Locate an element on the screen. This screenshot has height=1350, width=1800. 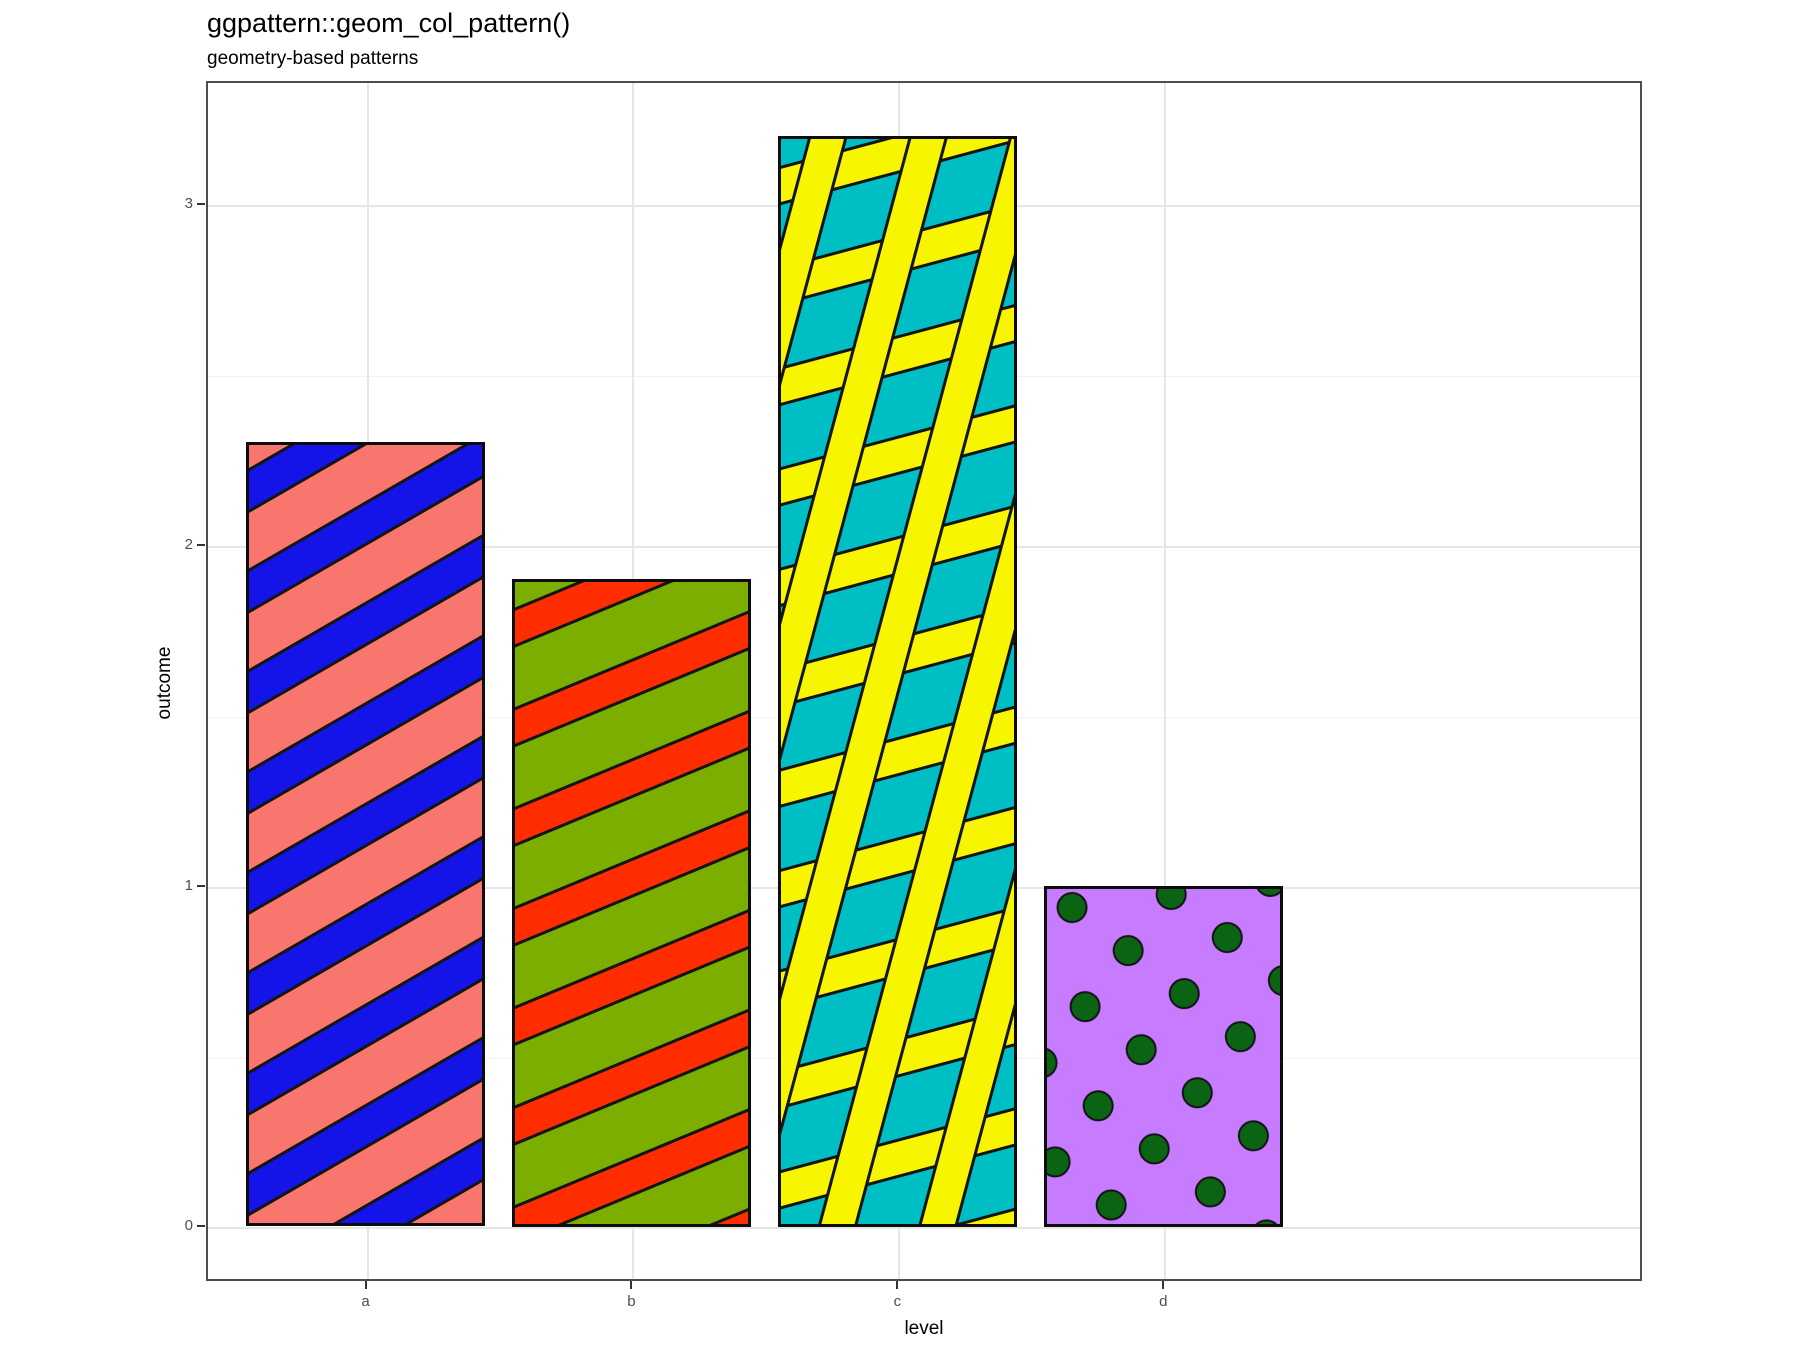
bar-a is located at coordinates (365, 834).